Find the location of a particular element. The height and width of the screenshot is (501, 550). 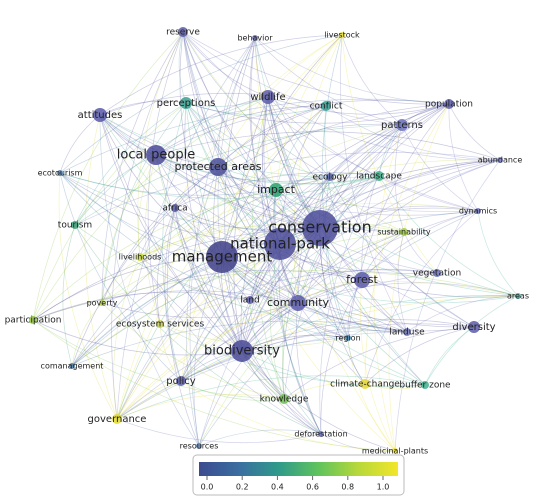

node-label: livestock is located at coordinates (342, 35).